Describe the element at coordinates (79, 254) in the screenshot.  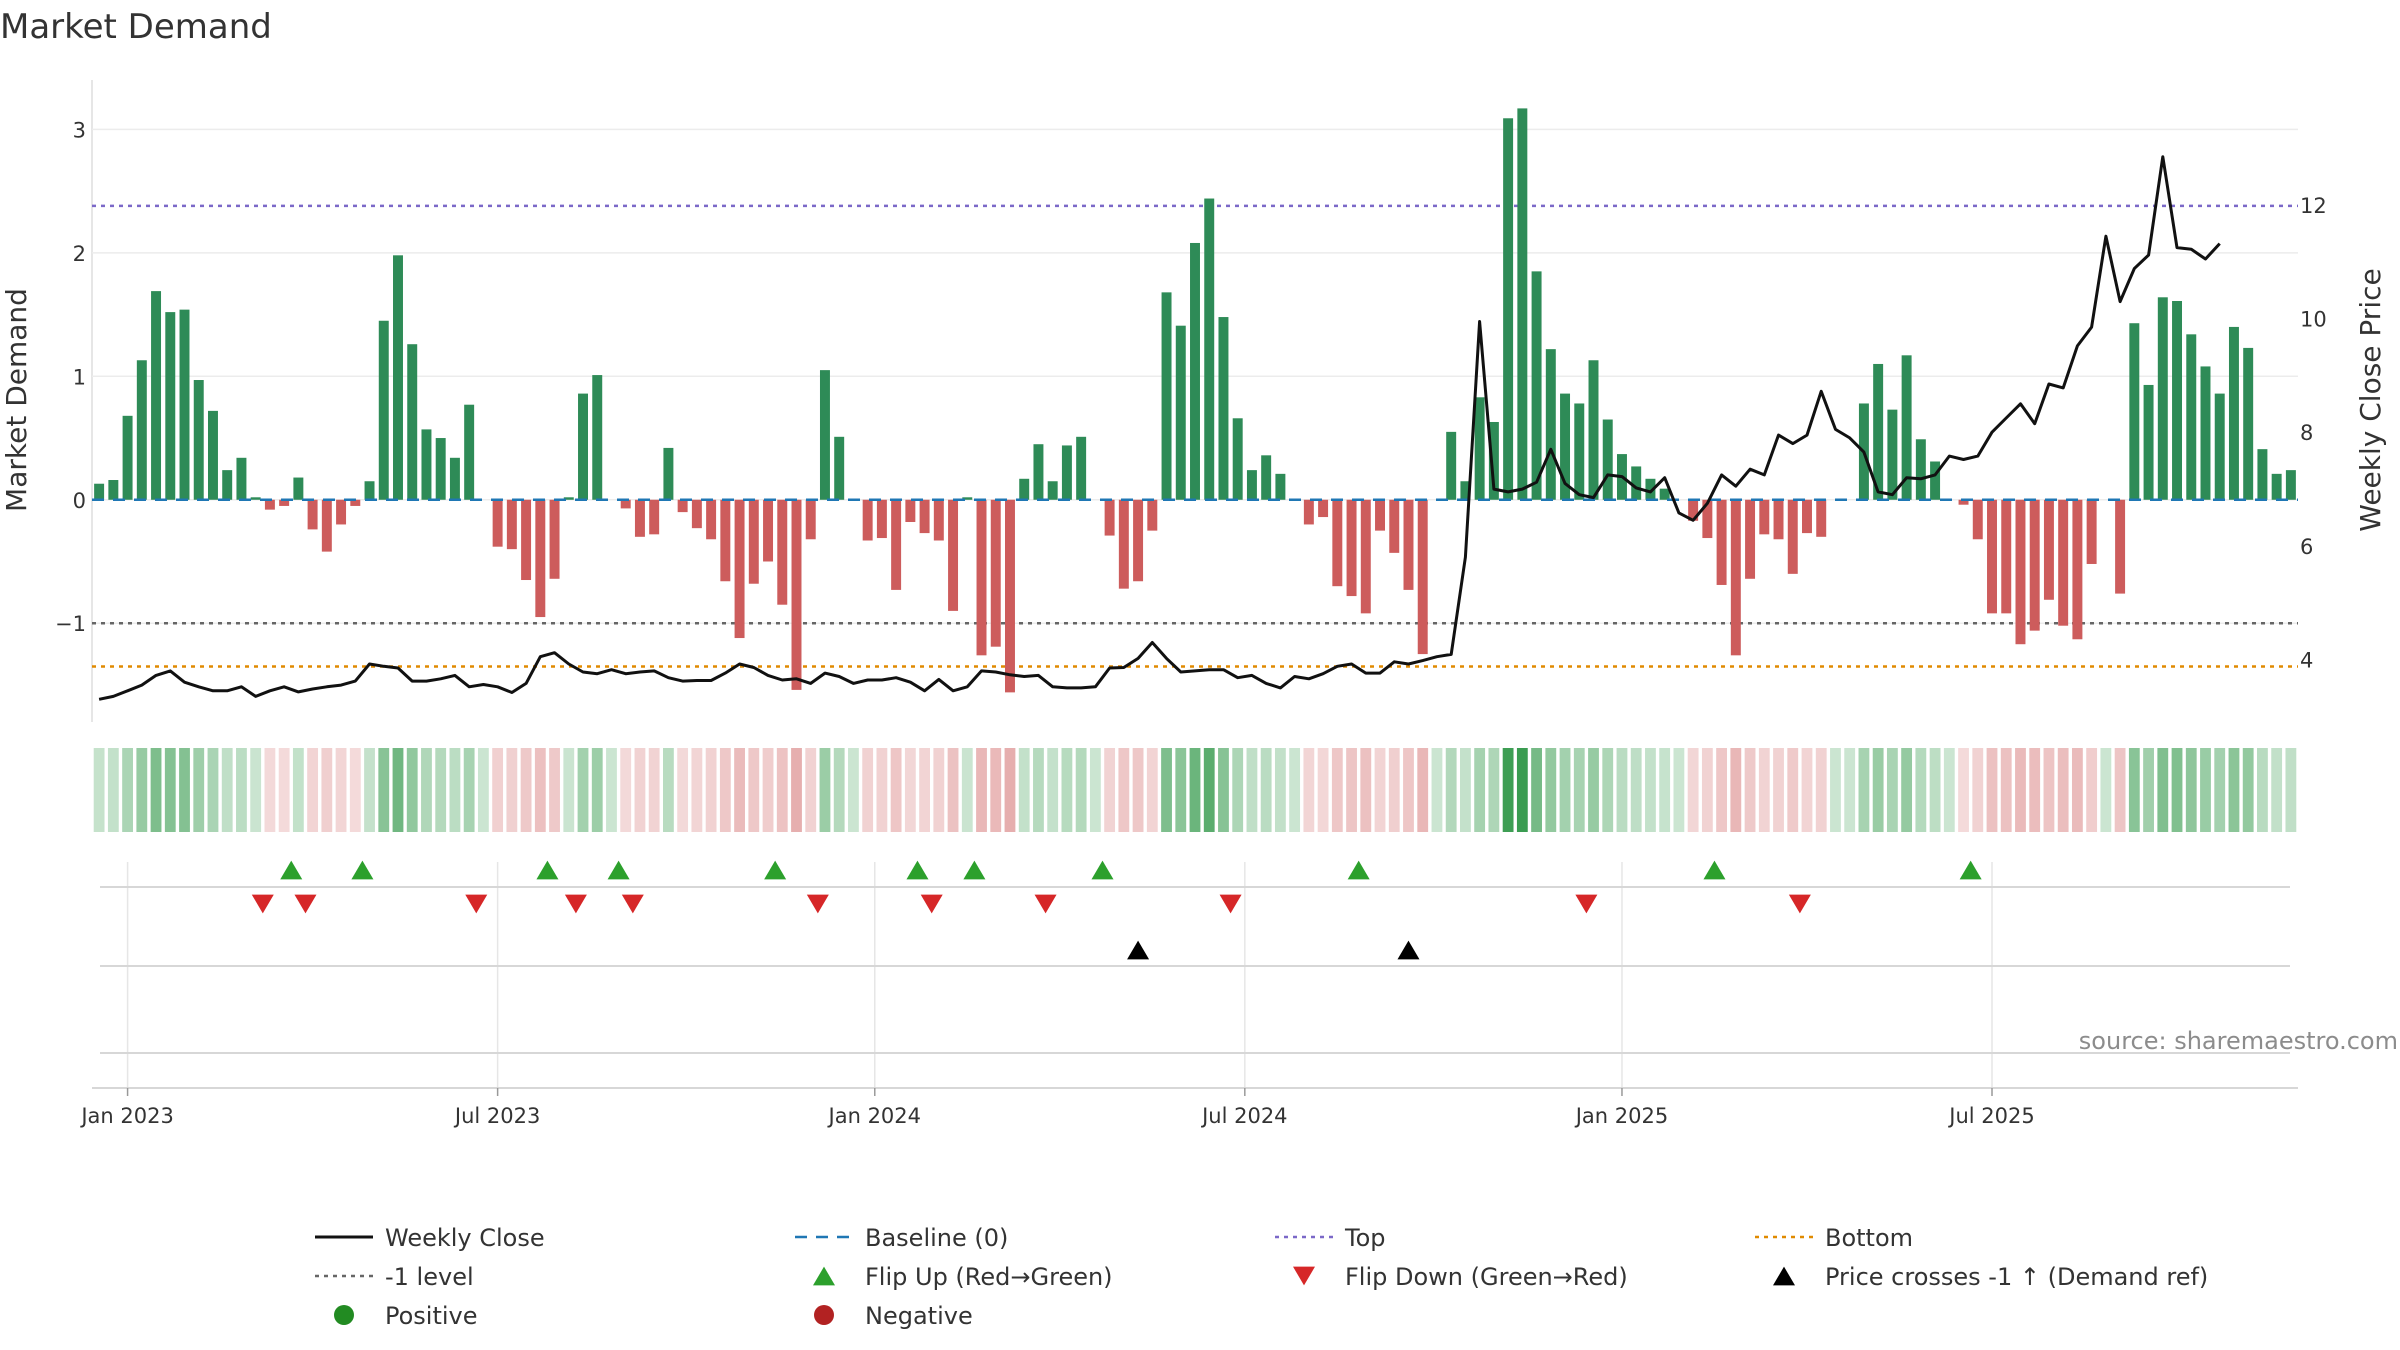
I see `left-tick-label: 2` at that location.